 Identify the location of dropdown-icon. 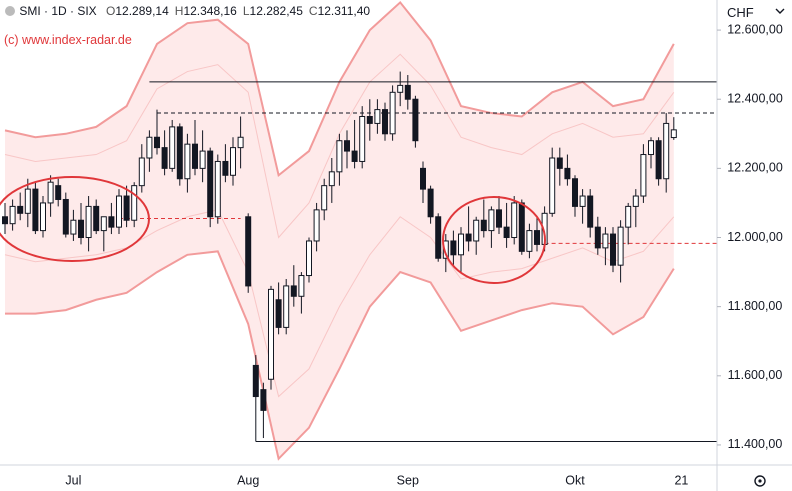
(780, 11).